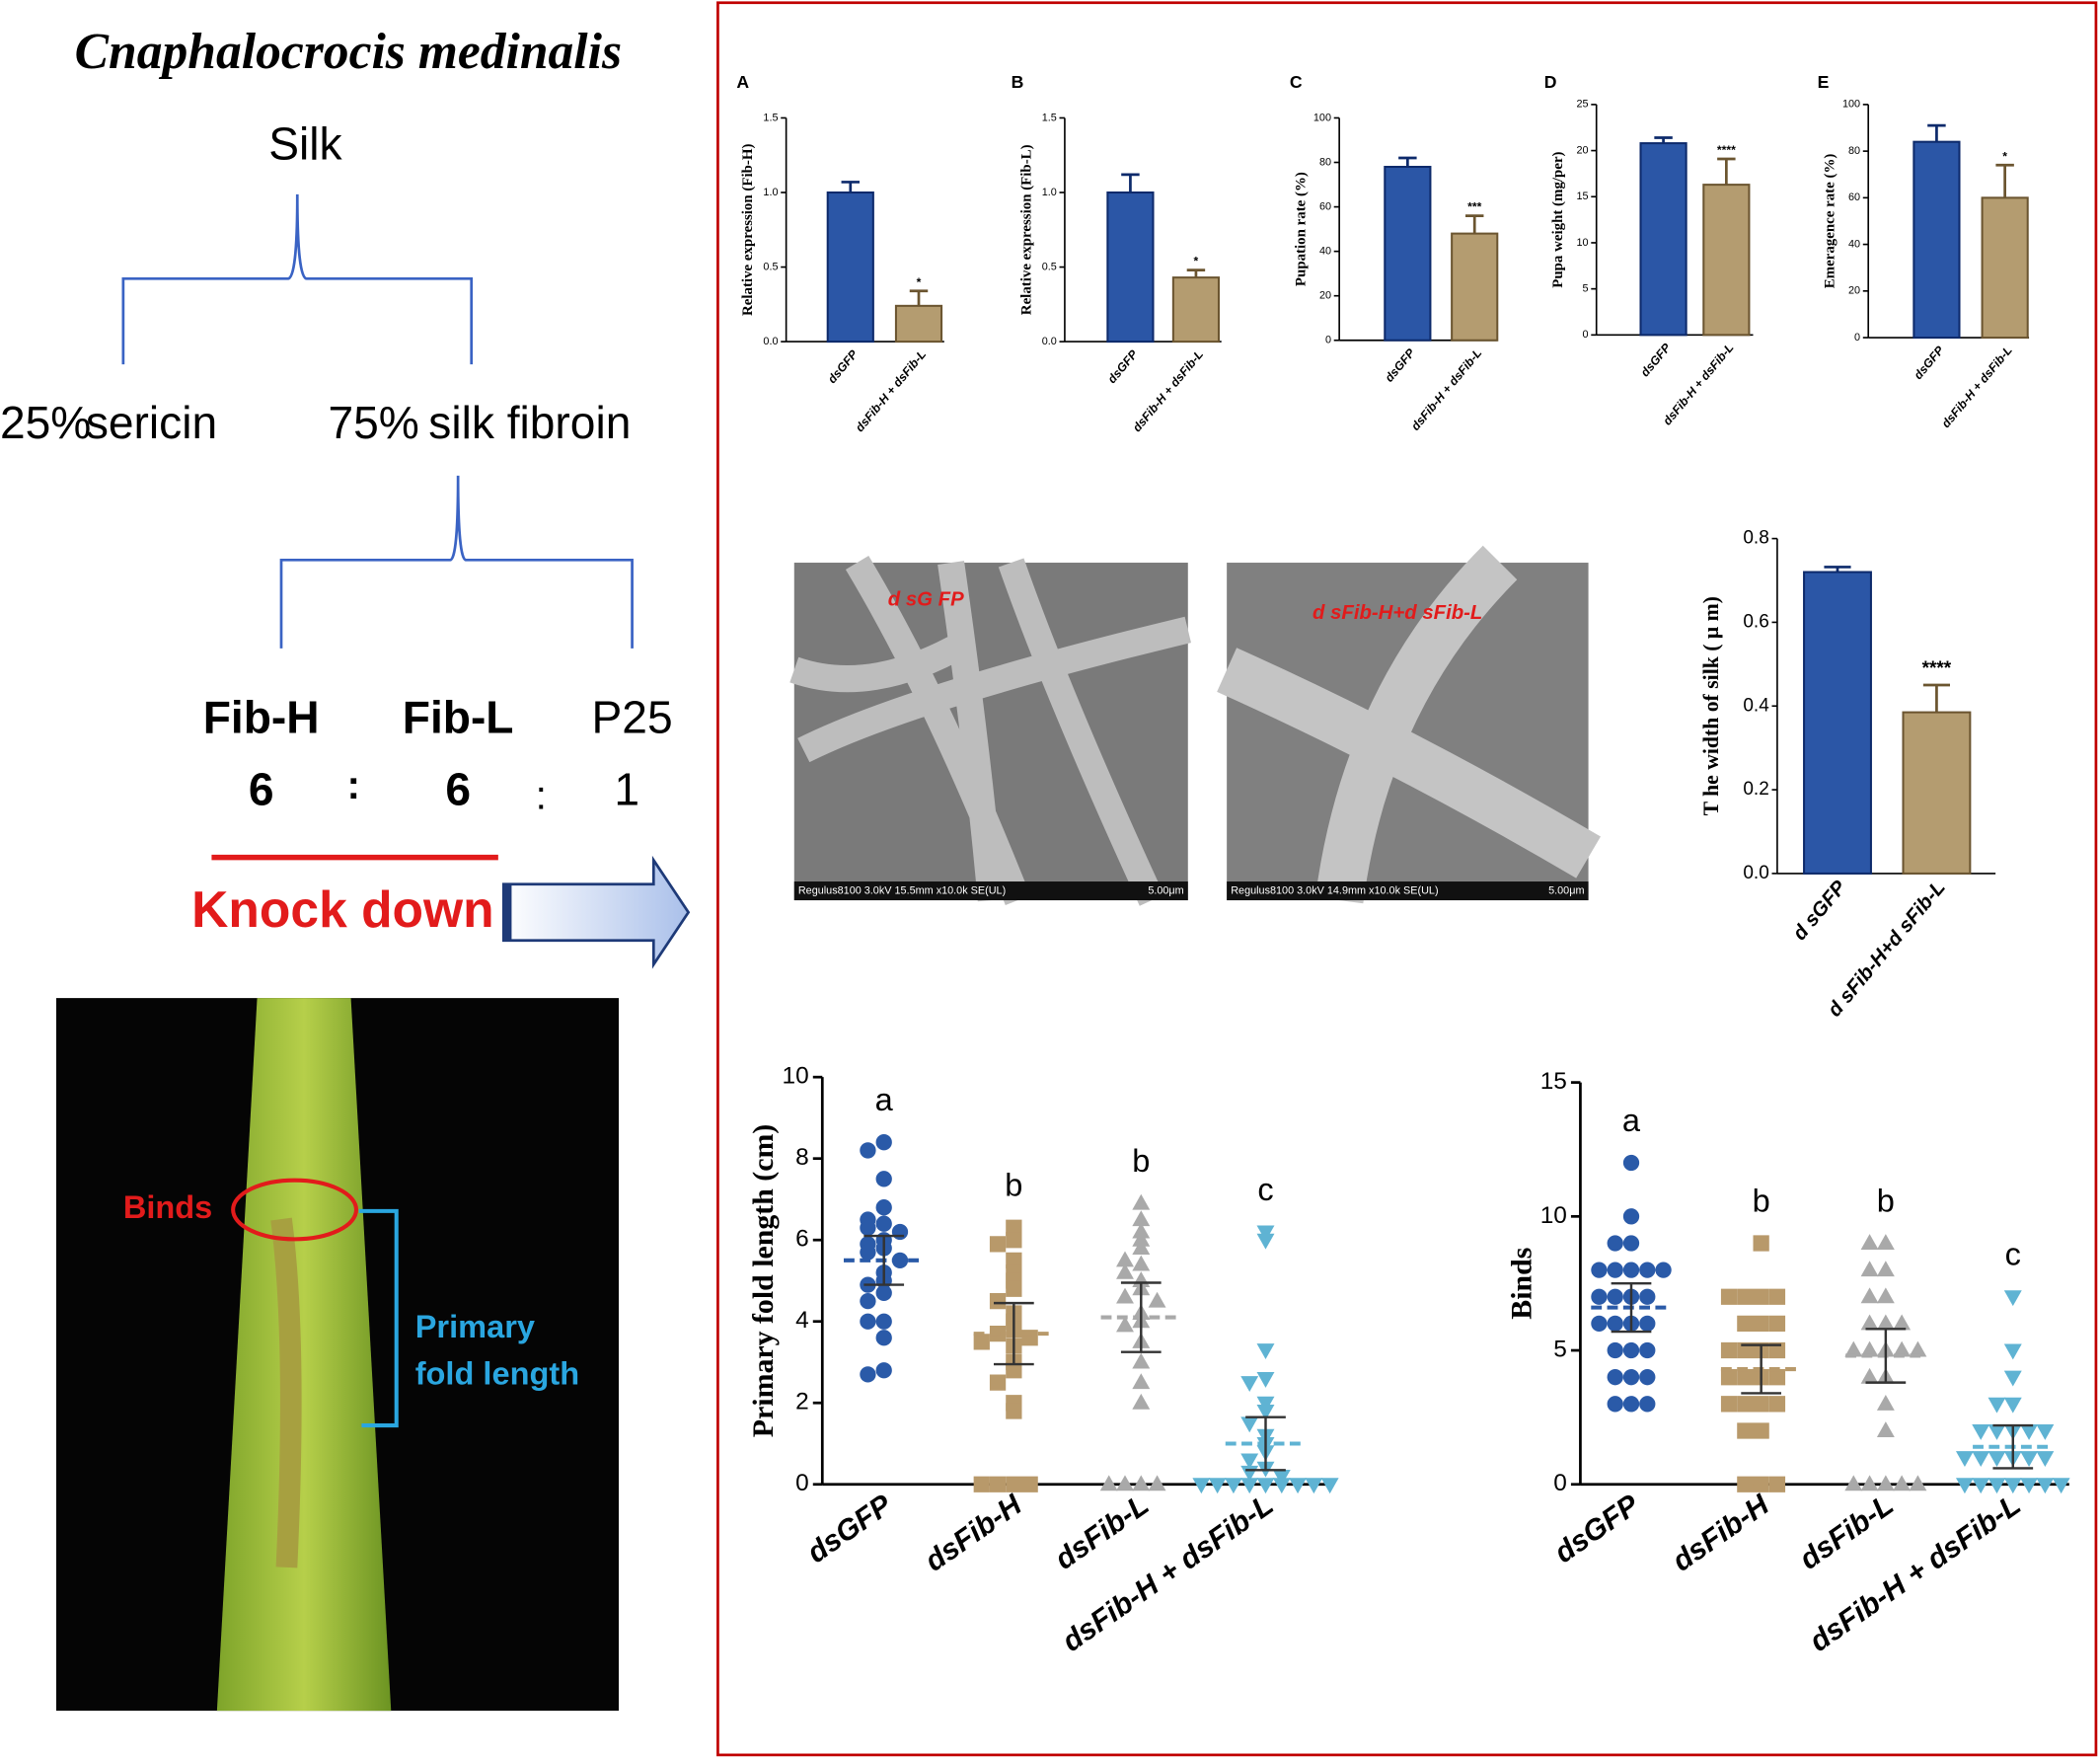 The image size is (2100, 1759). I want to click on panel-letter: B, so click(1018, 82).